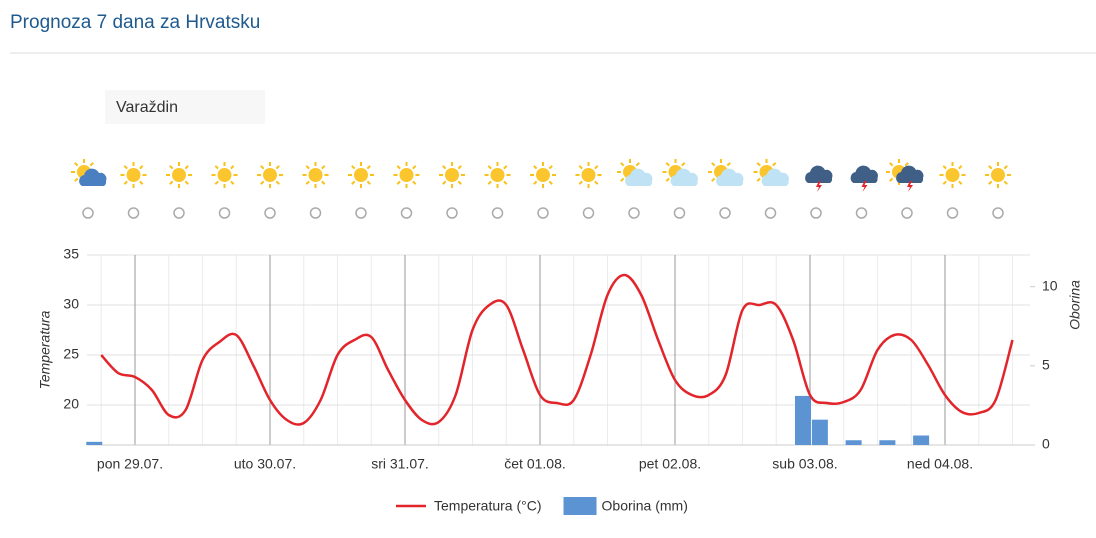 This screenshot has height=538, width=1096. Describe the element at coordinates (71, 354) in the screenshot. I see `y-tick-label: 25` at that location.